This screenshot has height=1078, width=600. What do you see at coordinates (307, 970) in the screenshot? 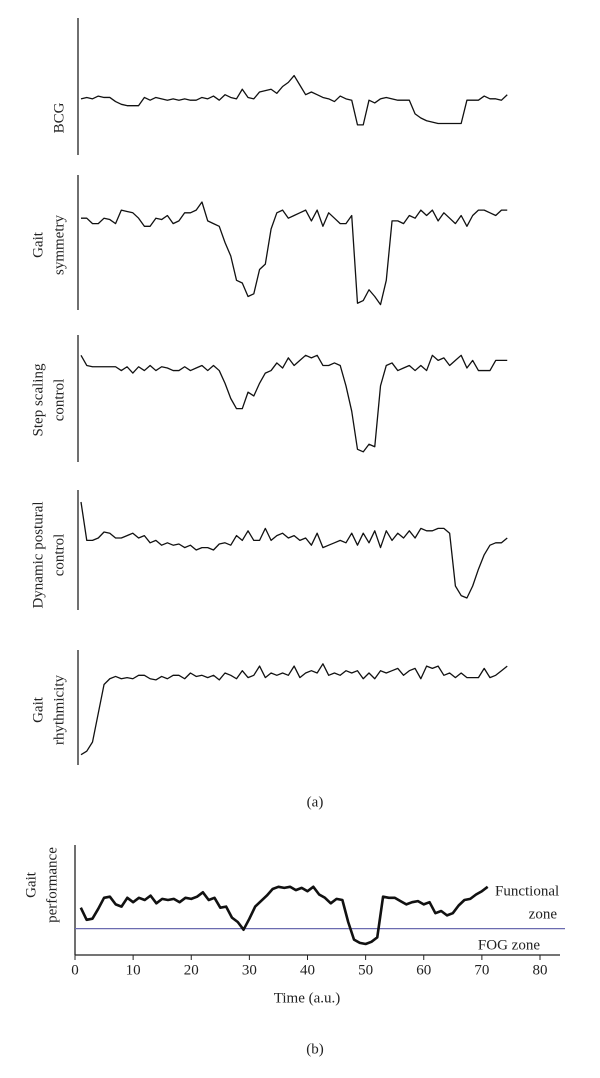
I see `x-tick-label: 40` at bounding box center [307, 970].